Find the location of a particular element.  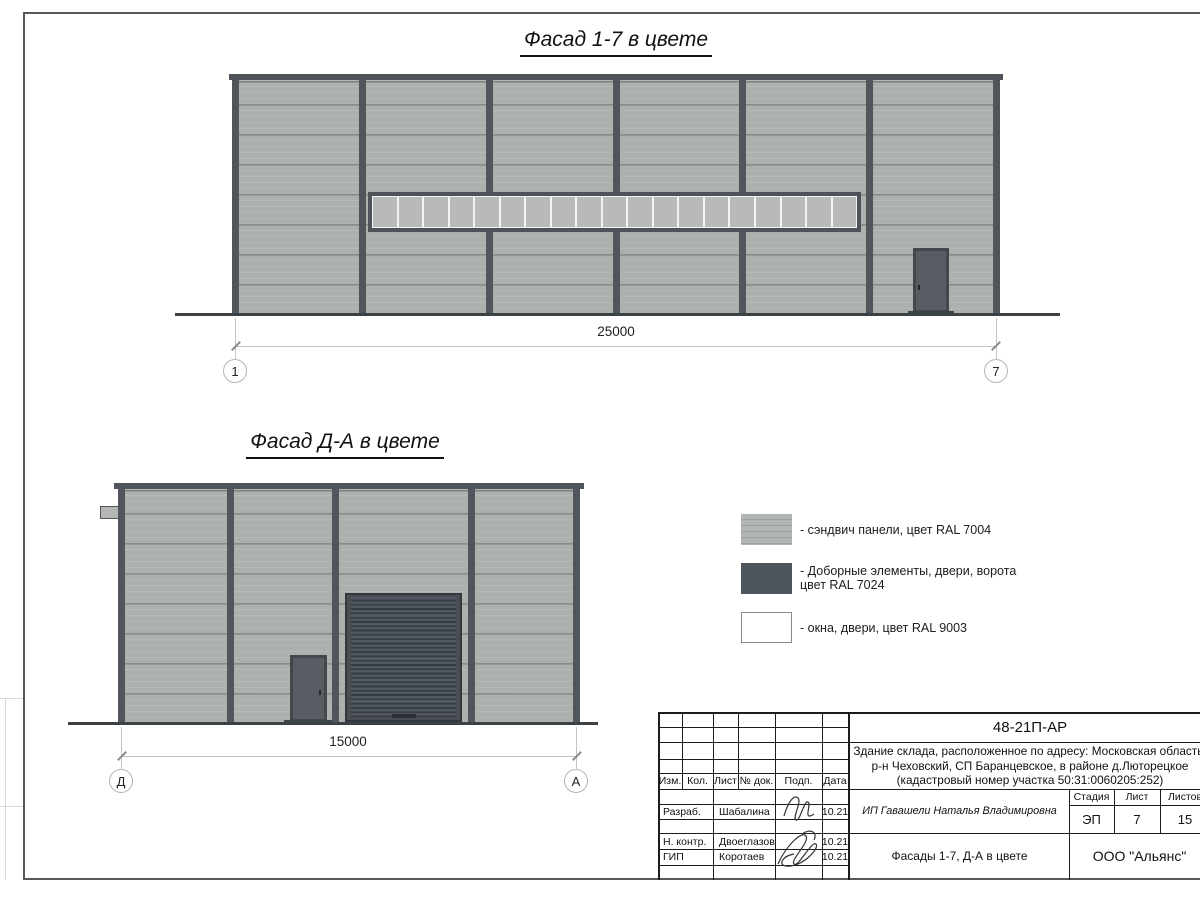

col-header-data: Дата is located at coordinates (835, 781).